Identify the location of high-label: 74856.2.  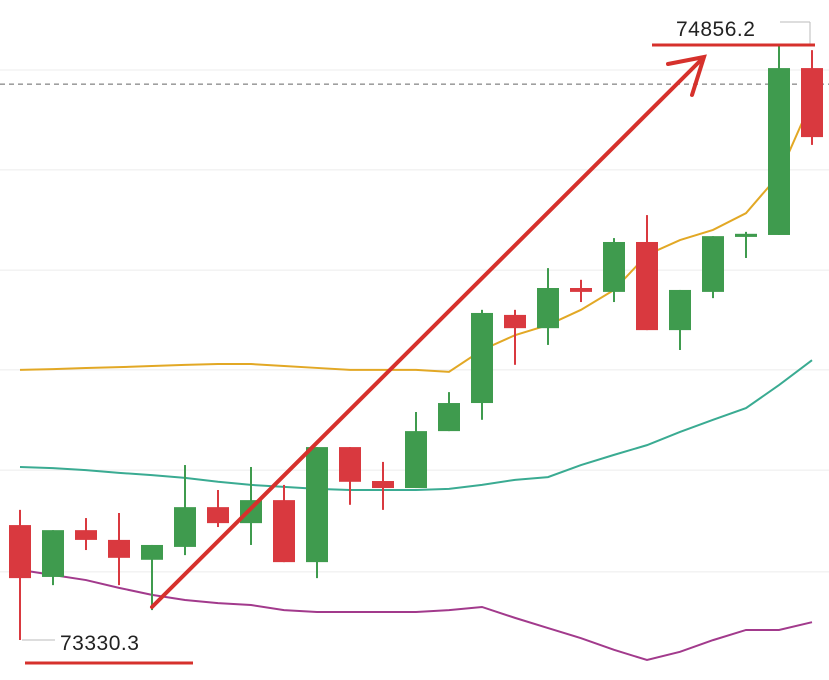
(715, 29).